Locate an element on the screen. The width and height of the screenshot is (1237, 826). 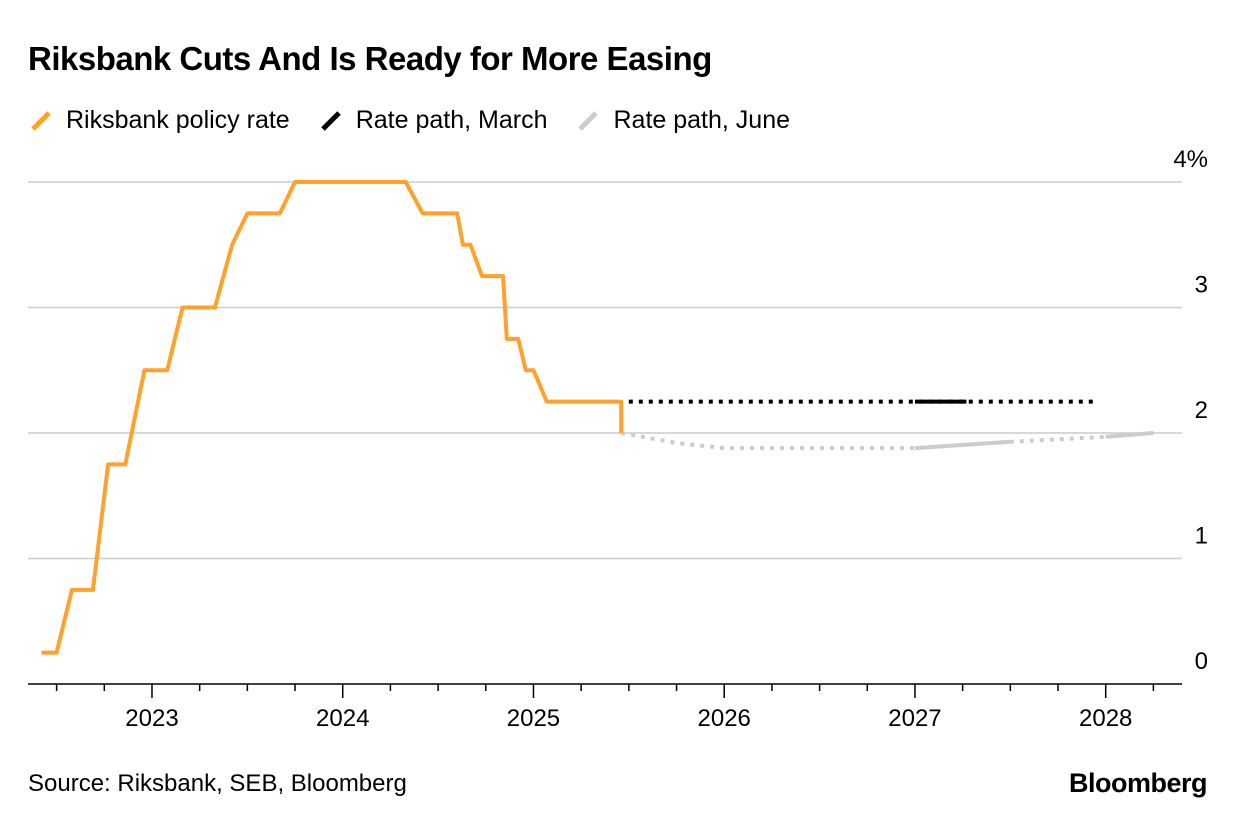
x-tick-label-2026: 2026 is located at coordinates (724, 718).